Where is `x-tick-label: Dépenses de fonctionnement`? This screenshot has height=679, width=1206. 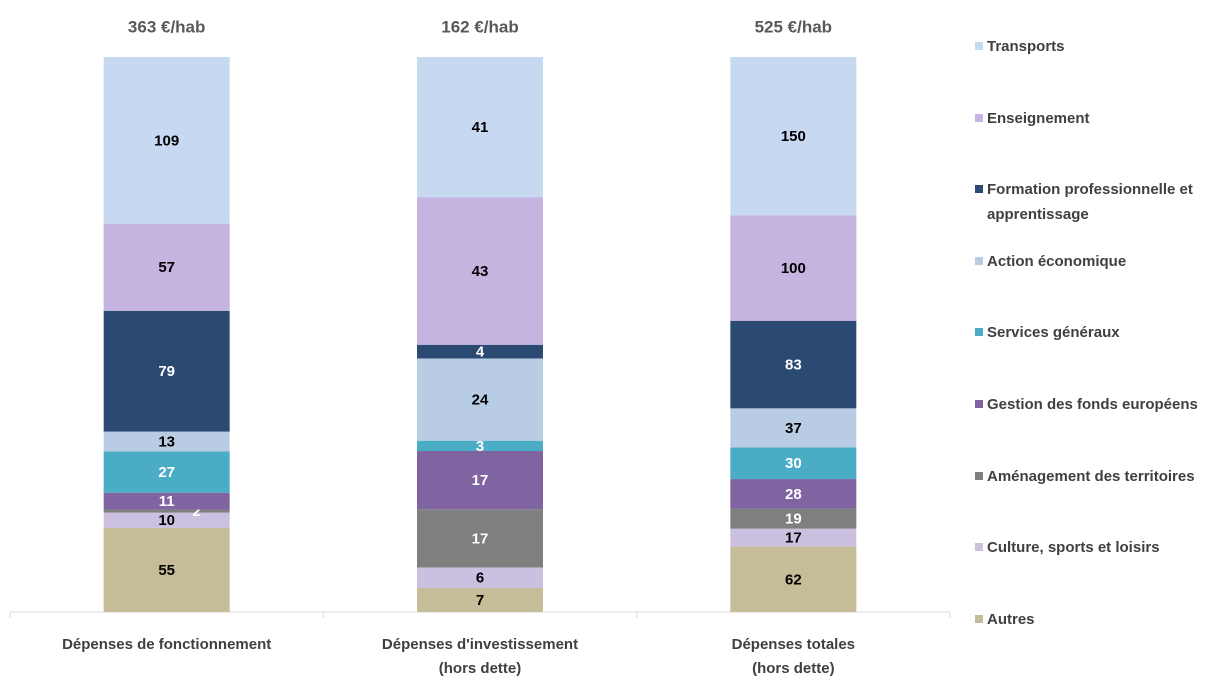
x-tick-label: Dépenses de fonctionnement is located at coordinates (166, 644).